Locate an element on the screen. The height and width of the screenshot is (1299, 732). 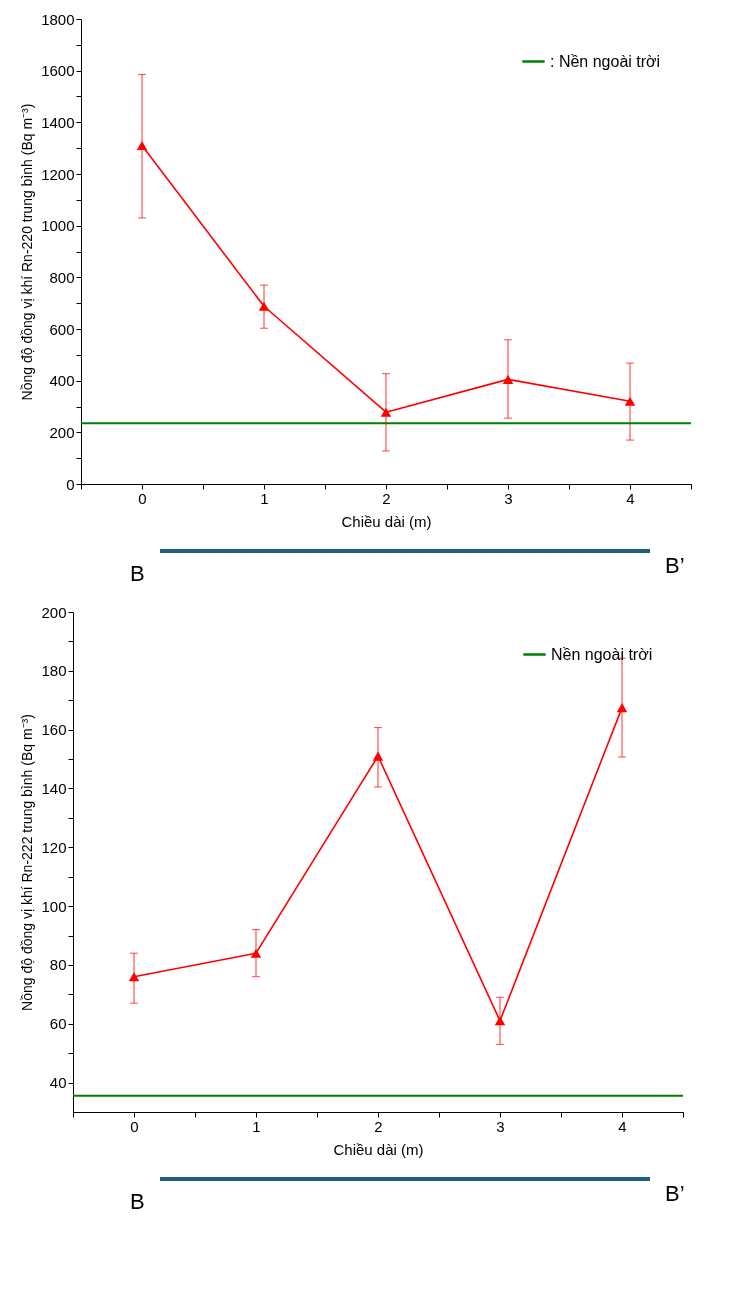
y-tick-label: 60 is located at coordinates (58, 1024).